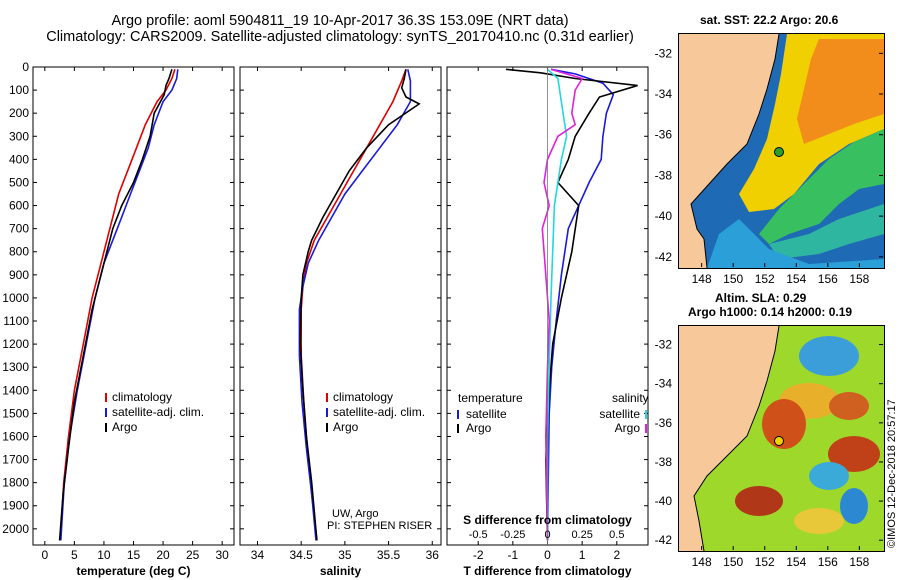 The width and height of the screenshot is (900, 580). Describe the element at coordinates (15, 390) in the screenshot. I see `y-tick-label: 1400` at that location.